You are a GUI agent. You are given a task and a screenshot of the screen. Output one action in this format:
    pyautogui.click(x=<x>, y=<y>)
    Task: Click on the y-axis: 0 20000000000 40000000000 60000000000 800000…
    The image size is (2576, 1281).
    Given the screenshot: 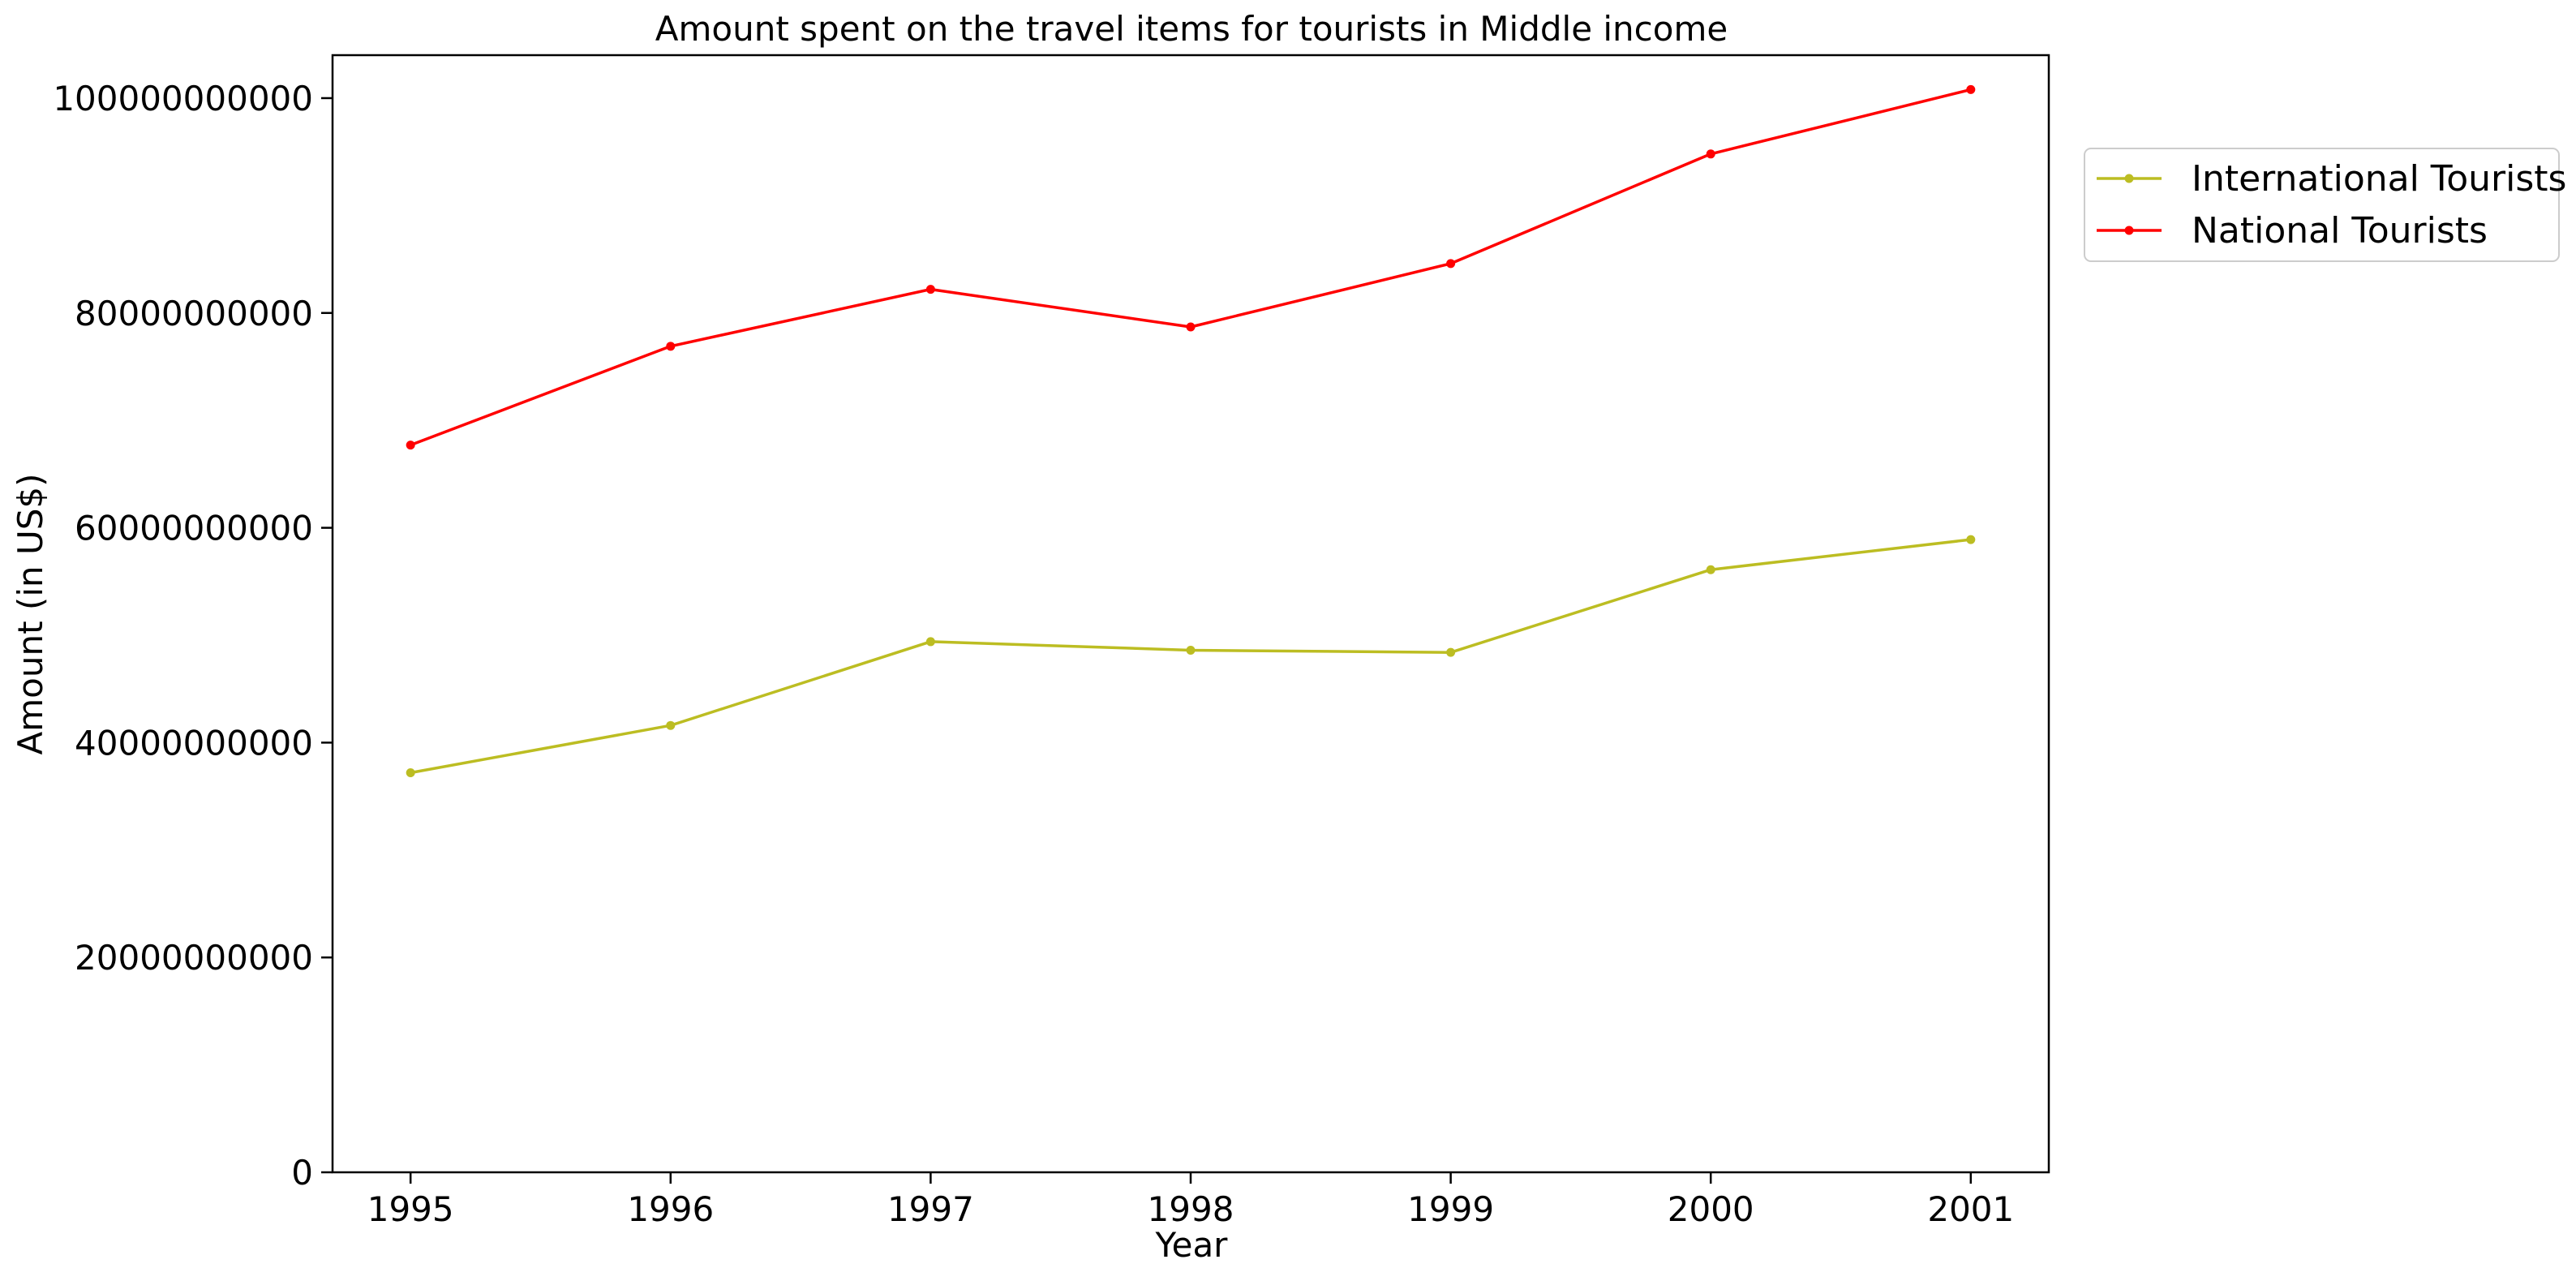 What is the action you would take?
    pyautogui.click(x=193, y=636)
    